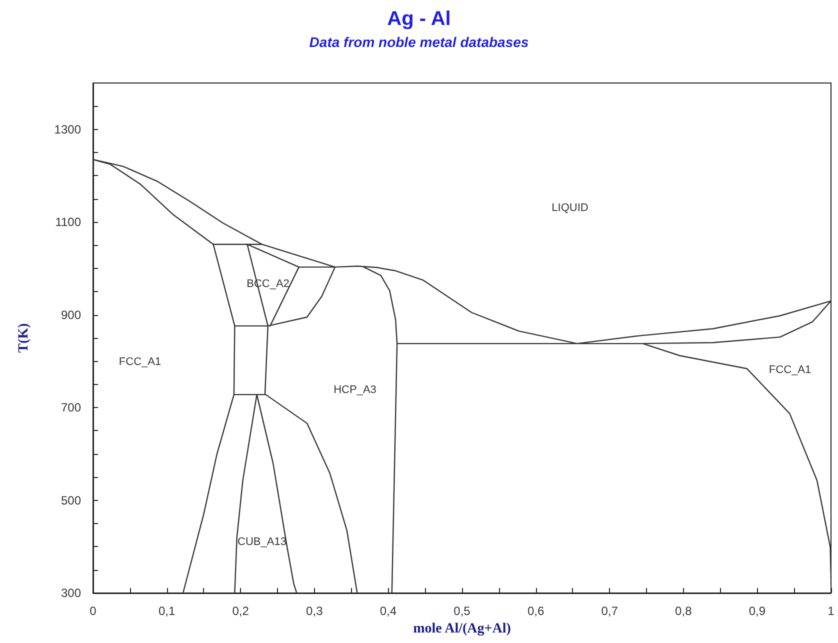 The width and height of the screenshot is (838, 643). Describe the element at coordinates (419, 42) in the screenshot. I see `chart-subtitle: Data from noble metal databases` at that location.